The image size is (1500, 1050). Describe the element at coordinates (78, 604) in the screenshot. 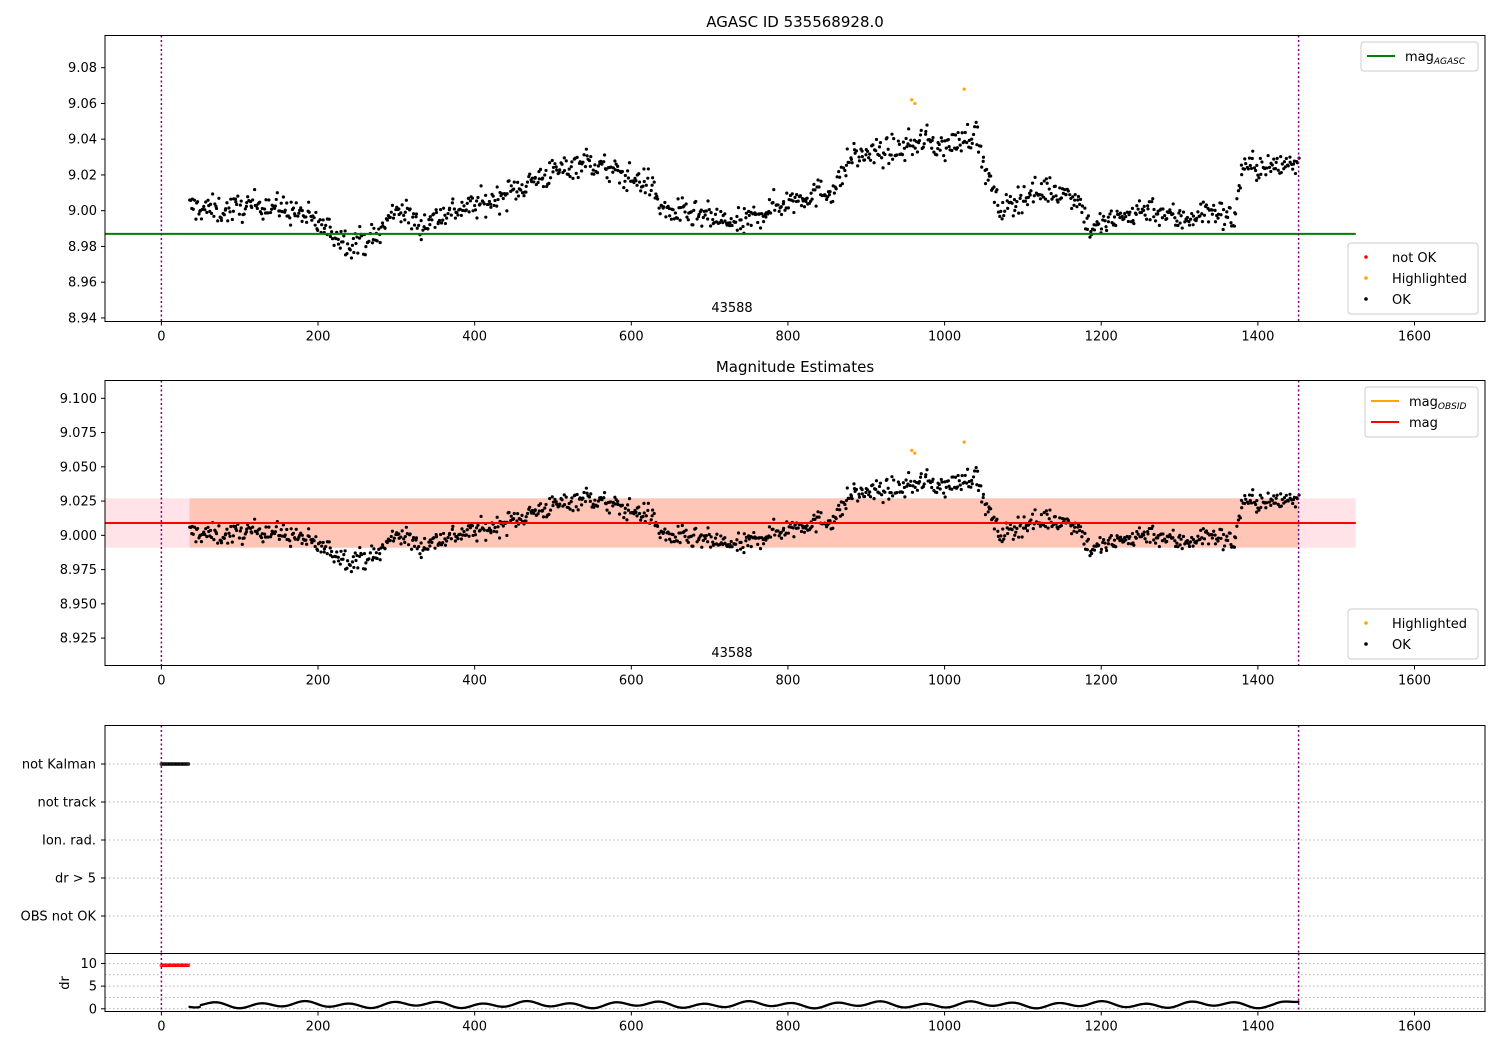

I see `panel-magnitude-ytick-label-1: 8.950` at that location.